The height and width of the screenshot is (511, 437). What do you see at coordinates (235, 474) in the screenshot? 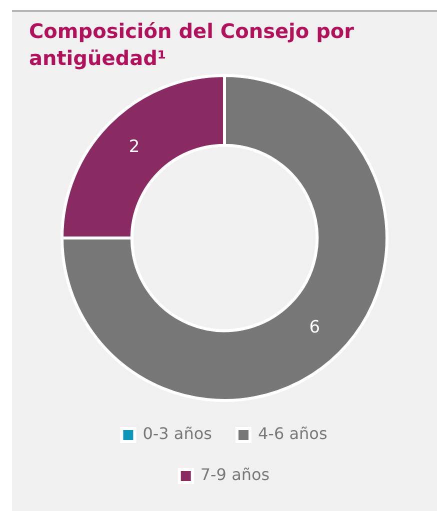
I see `legend-label: 7-9 años` at bounding box center [235, 474].